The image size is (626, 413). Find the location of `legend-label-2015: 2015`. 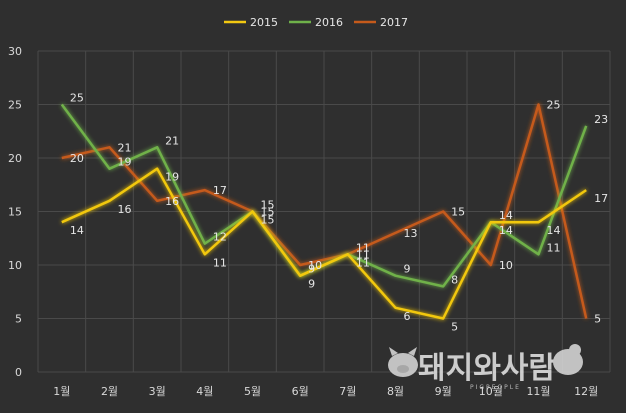

legend-label-2015: 2015 is located at coordinates (264, 22).